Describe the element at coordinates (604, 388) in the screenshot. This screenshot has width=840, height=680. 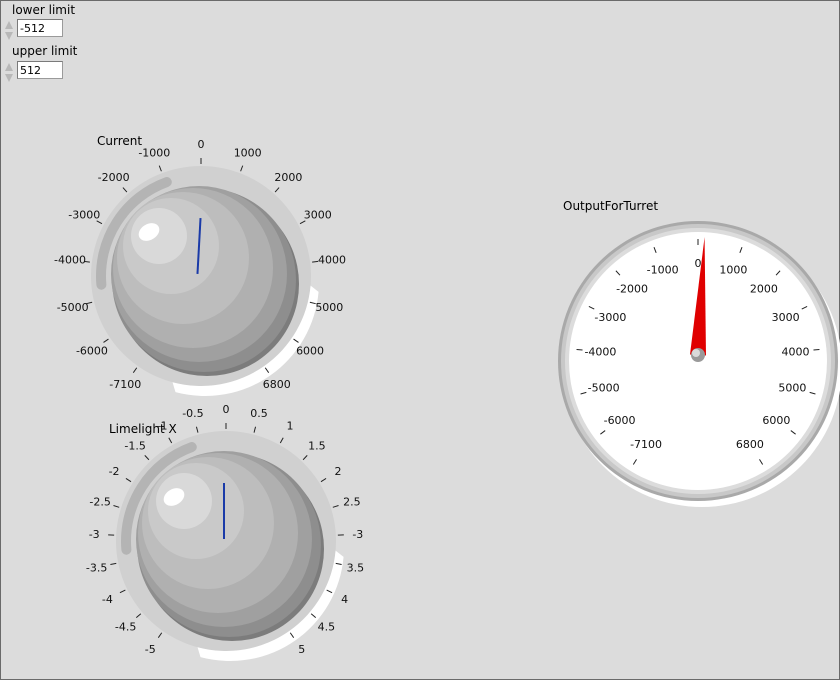
I see `gauge-tick-label: -5000` at that location.